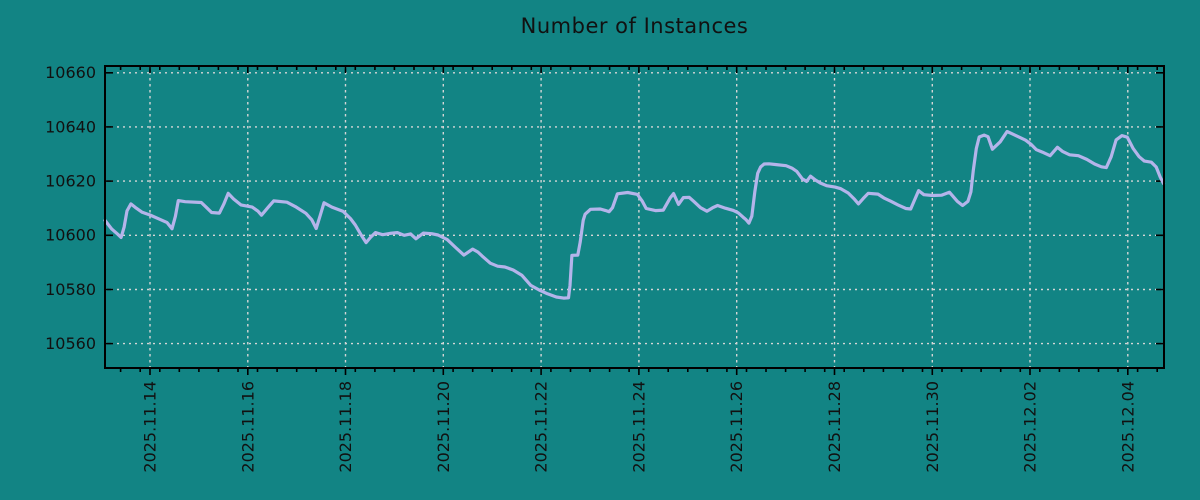 Image resolution: width=1200 pixels, height=500 pixels. What do you see at coordinates (247, 427) in the screenshot?
I see `x-tick-label: 2025.11.16` at bounding box center [247, 427].